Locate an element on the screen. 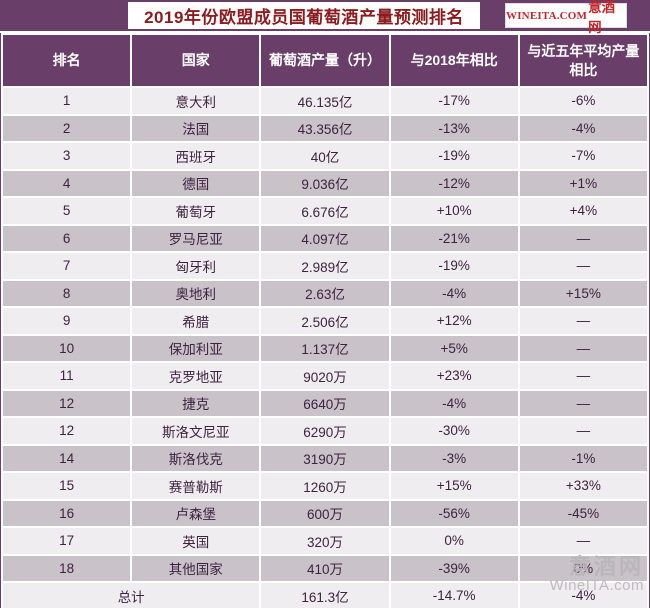 Image resolution: width=650 pixels, height=608 pixels. vs5yr-cell: -6% is located at coordinates (583, 101).